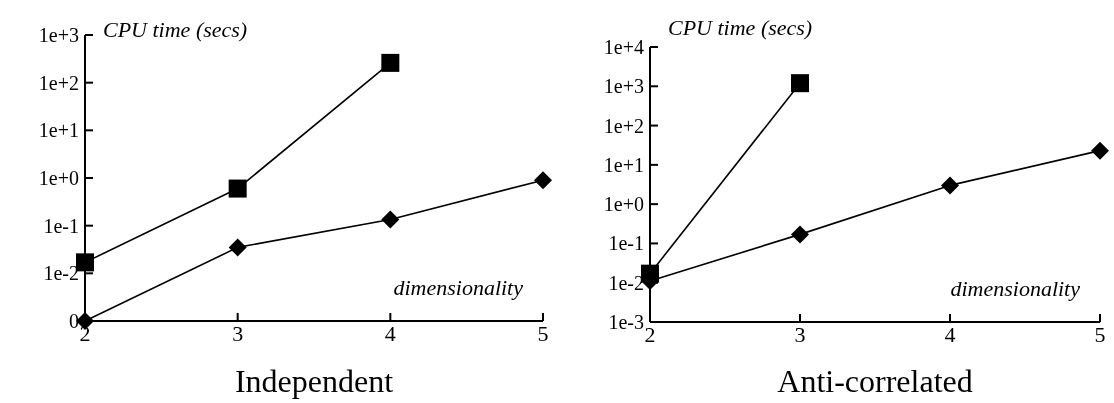 The width and height of the screenshot is (1114, 403). I want to click on x-tick-label: 2, so click(650, 334).